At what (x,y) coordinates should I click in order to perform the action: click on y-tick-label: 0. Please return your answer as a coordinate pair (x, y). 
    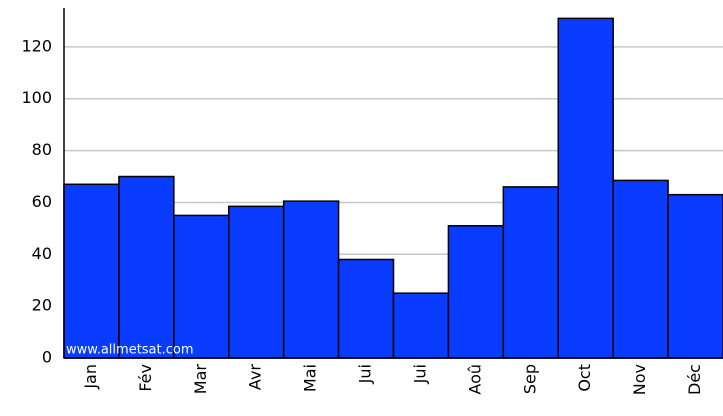
    Looking at the image, I should click on (47, 357).